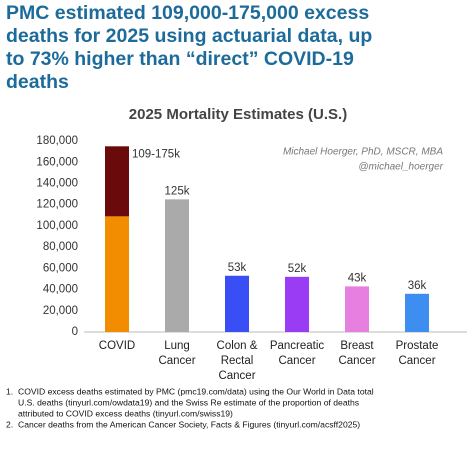  Describe the element at coordinates (297, 346) in the screenshot. I see `x-tick-label: Pancreatic` at that location.